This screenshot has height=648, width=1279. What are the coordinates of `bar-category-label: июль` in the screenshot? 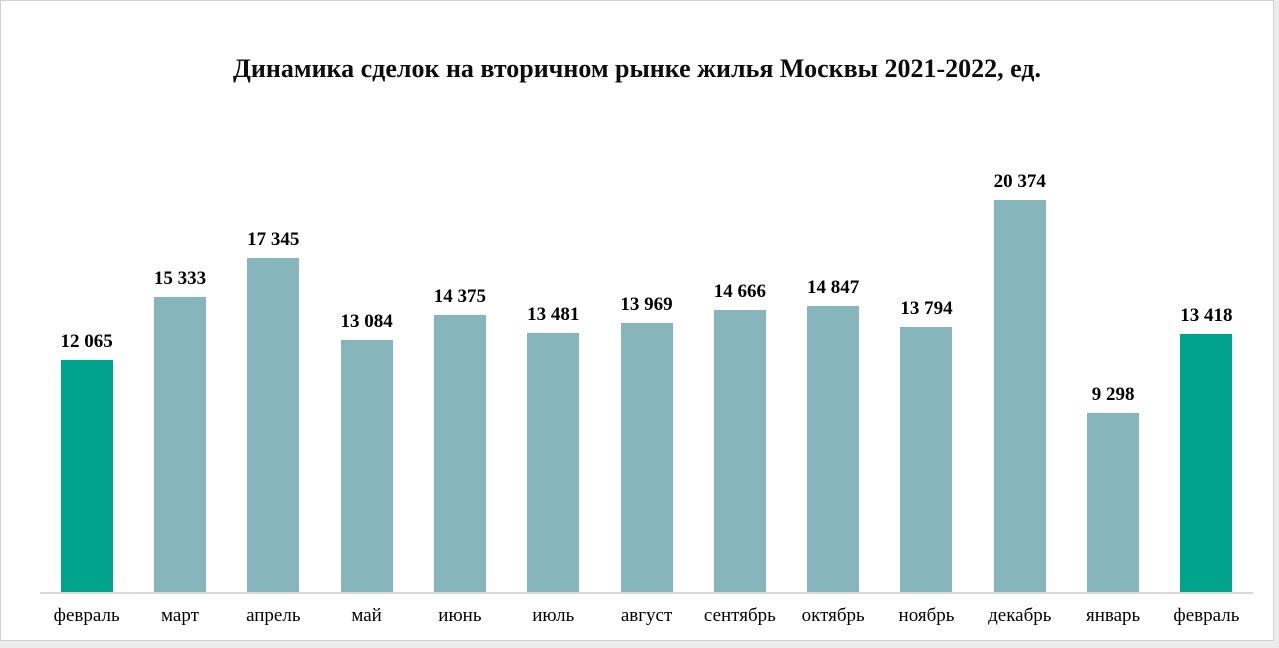 It's located at (553, 615).